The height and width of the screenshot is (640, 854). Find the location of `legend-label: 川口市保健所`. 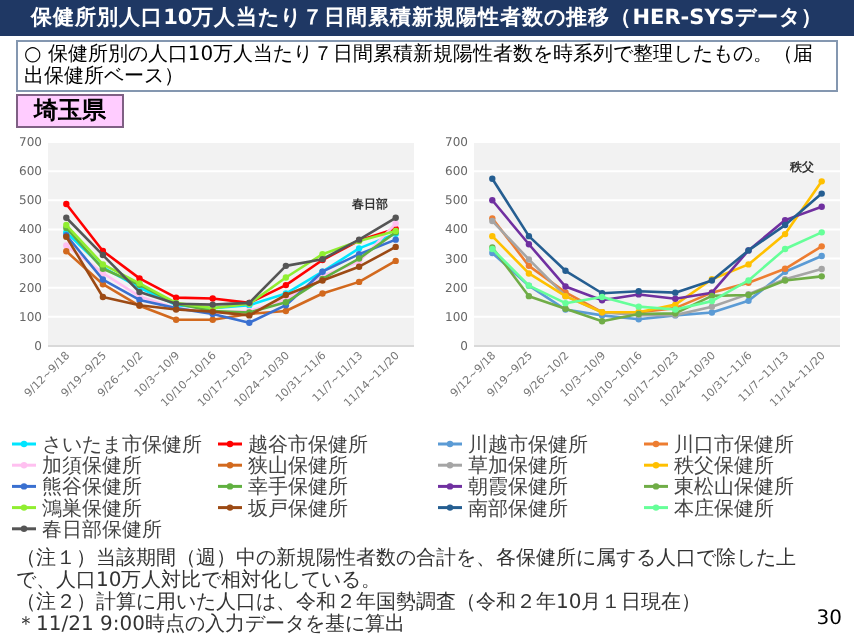

legend-label: 川口市保健所 is located at coordinates (734, 445).